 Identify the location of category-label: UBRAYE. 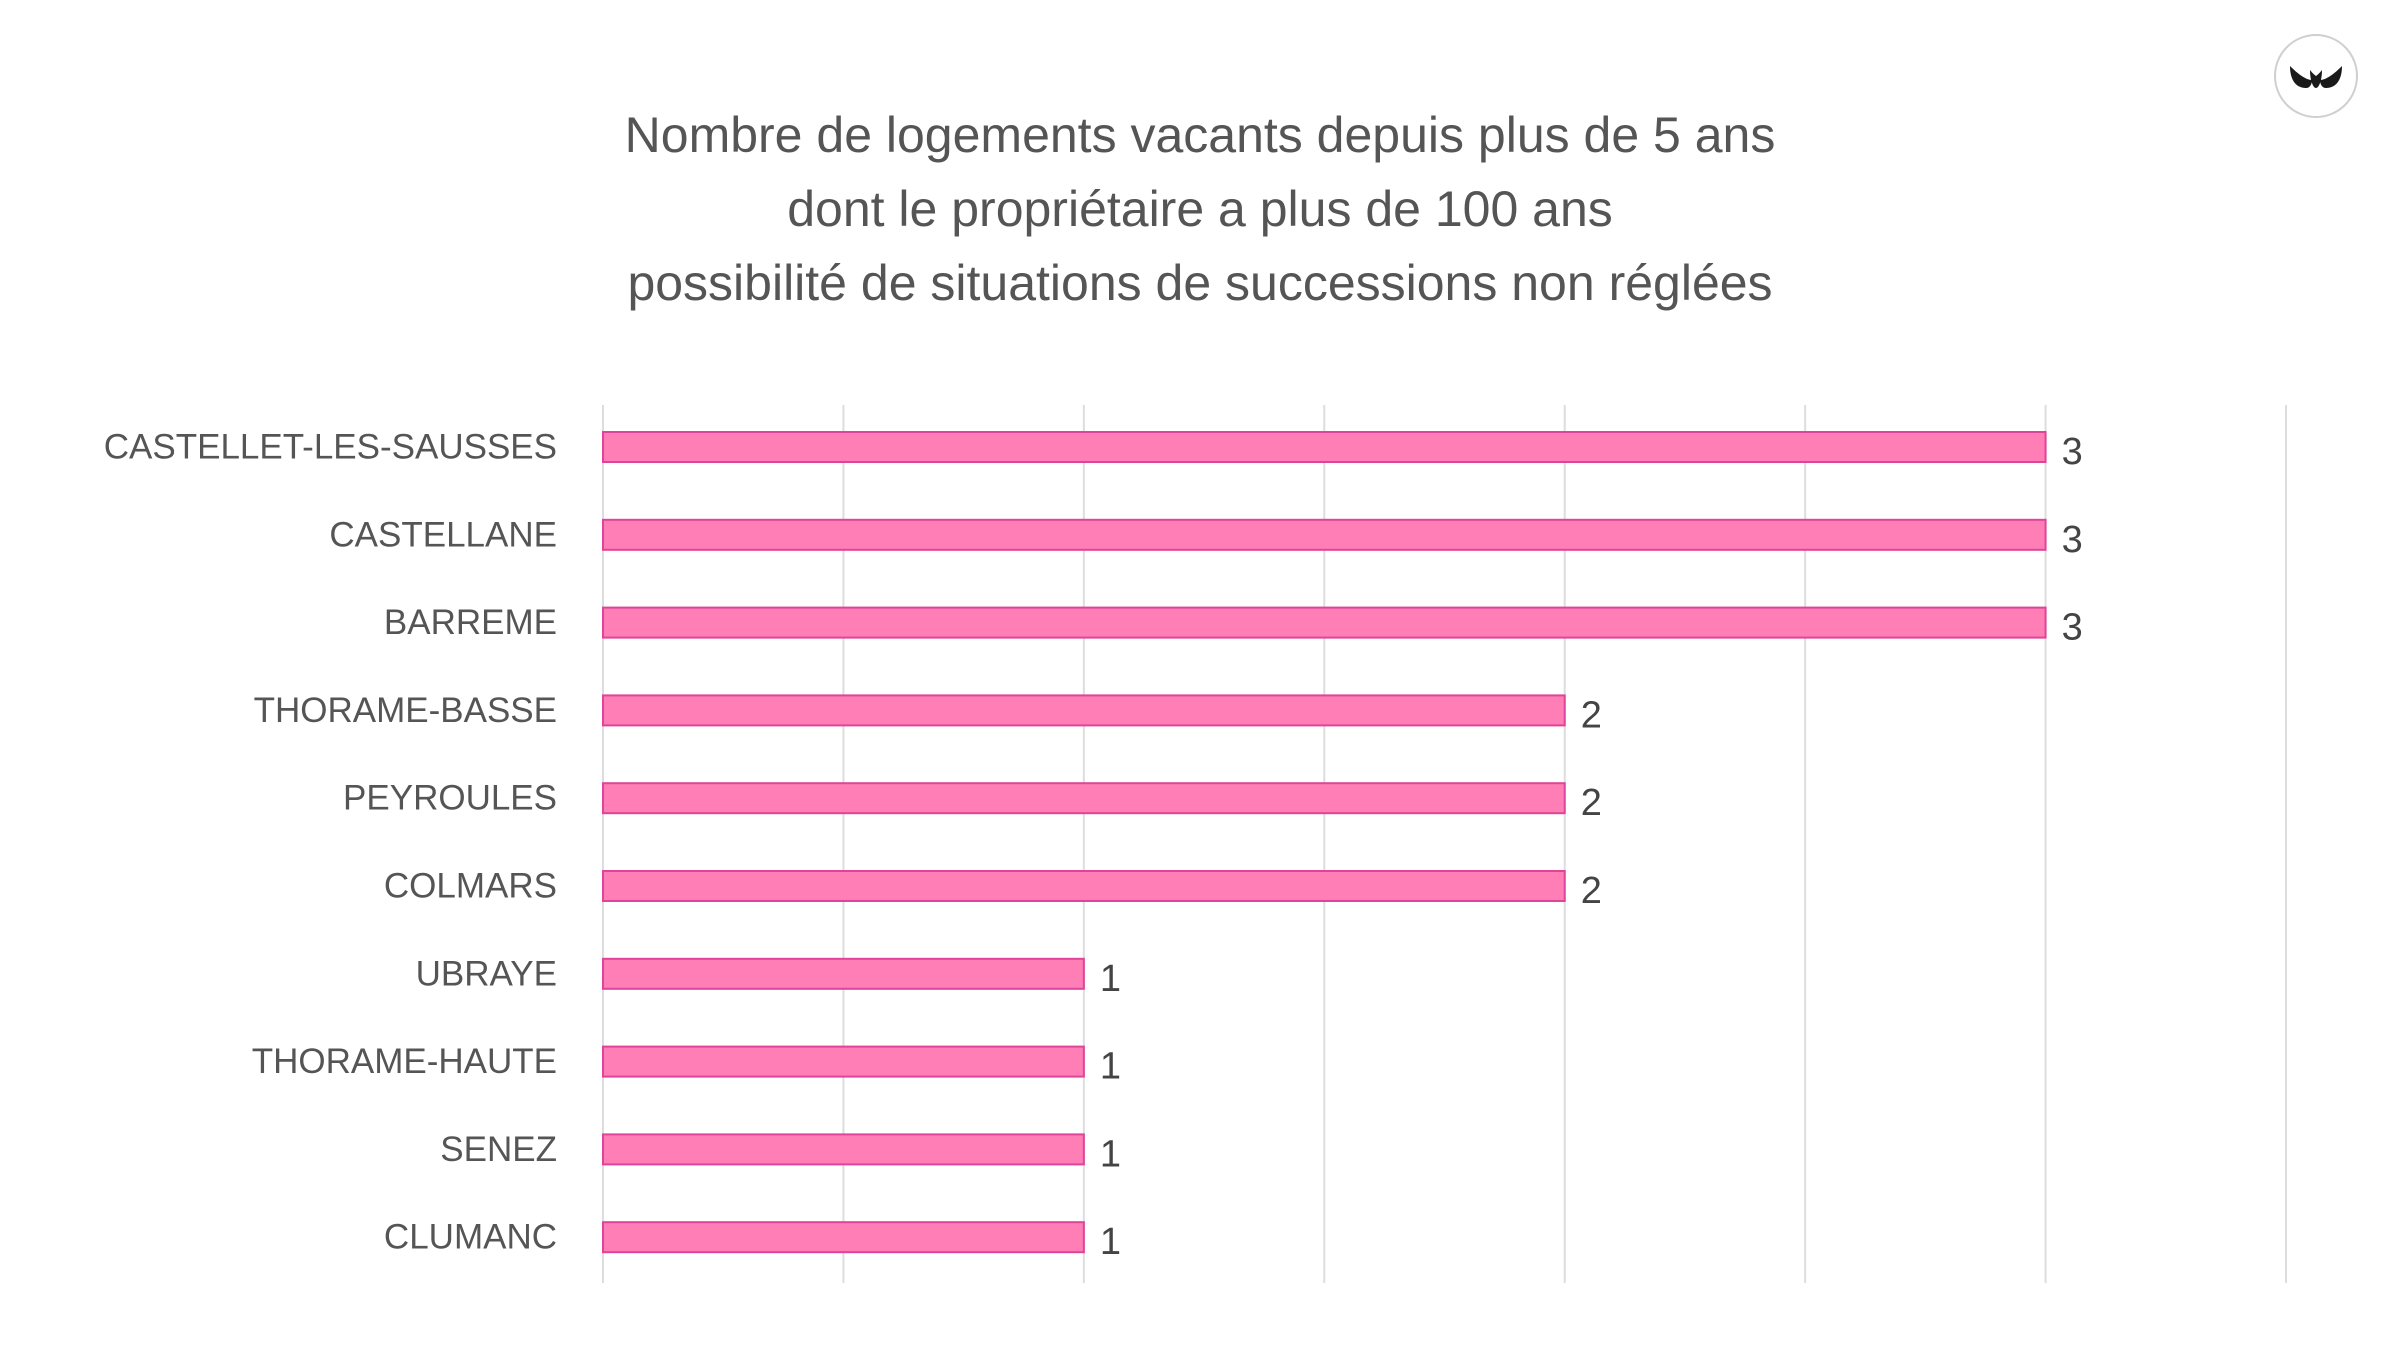
(486, 973).